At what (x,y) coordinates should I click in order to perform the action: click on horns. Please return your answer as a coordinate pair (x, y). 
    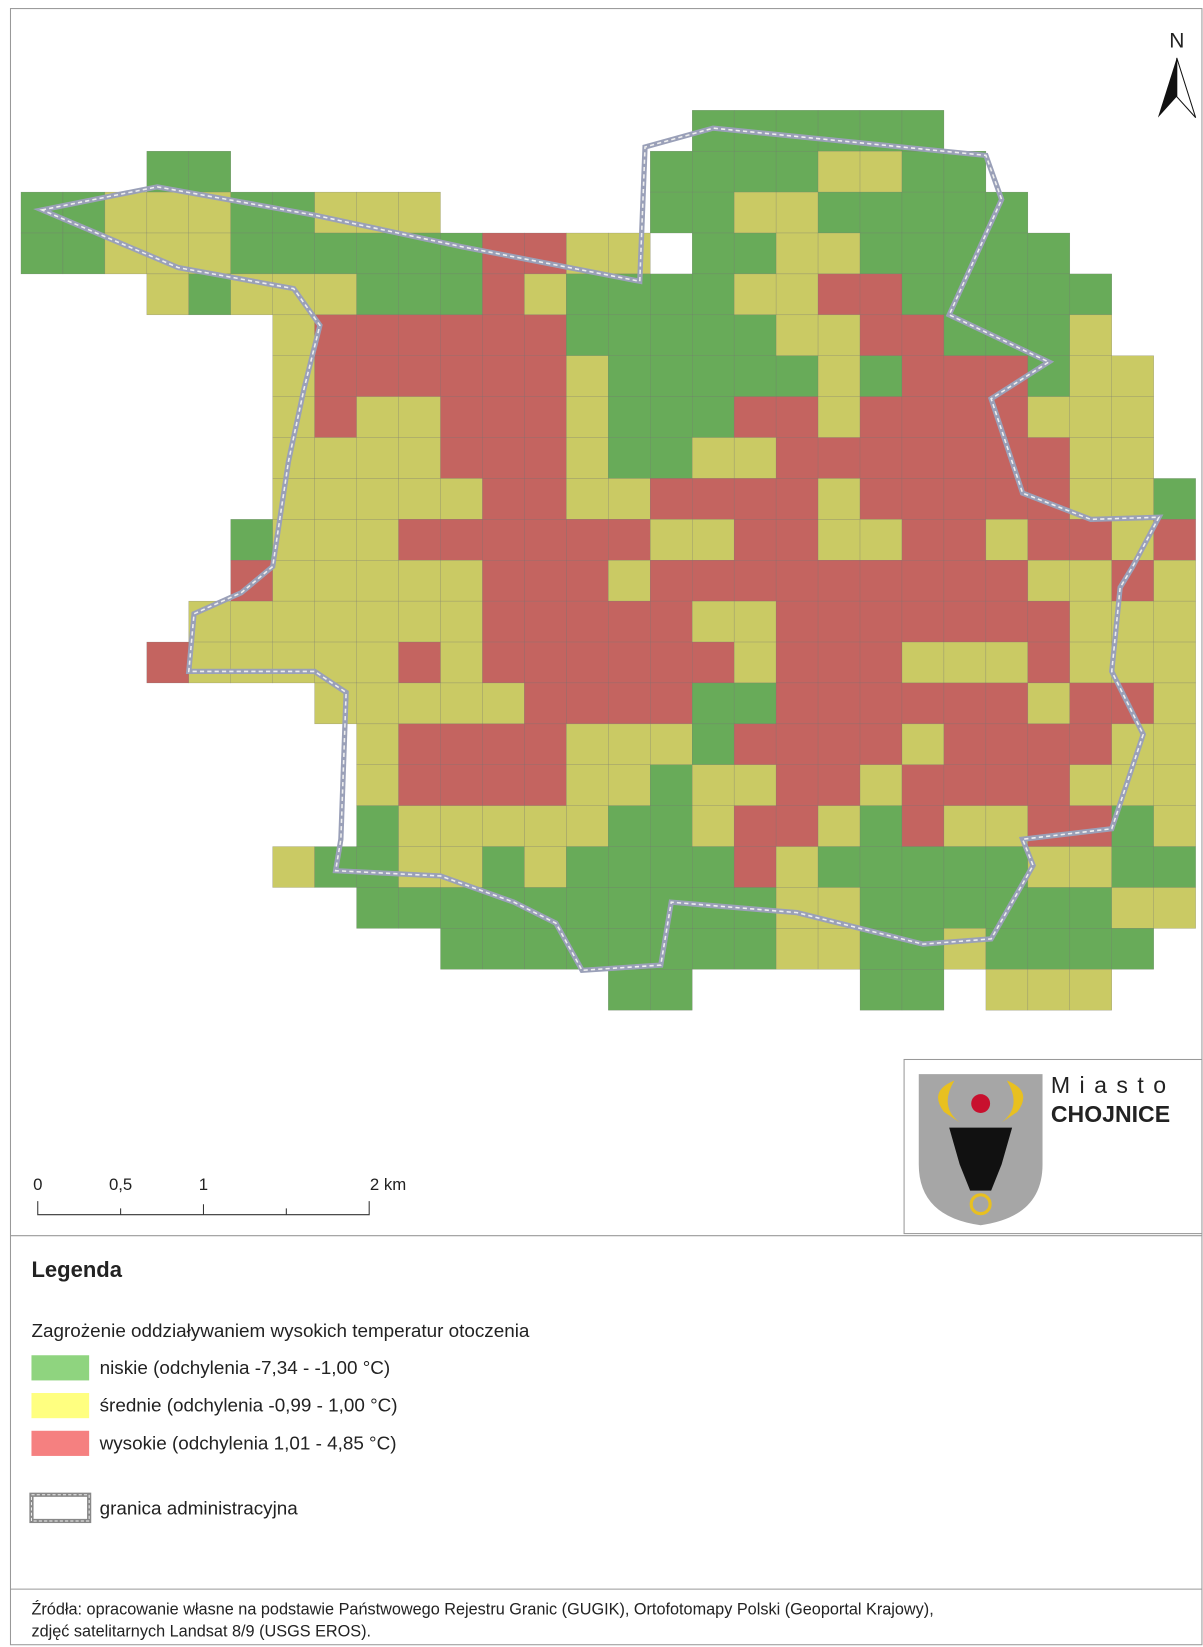
    Looking at the image, I should click on (981, 1101).